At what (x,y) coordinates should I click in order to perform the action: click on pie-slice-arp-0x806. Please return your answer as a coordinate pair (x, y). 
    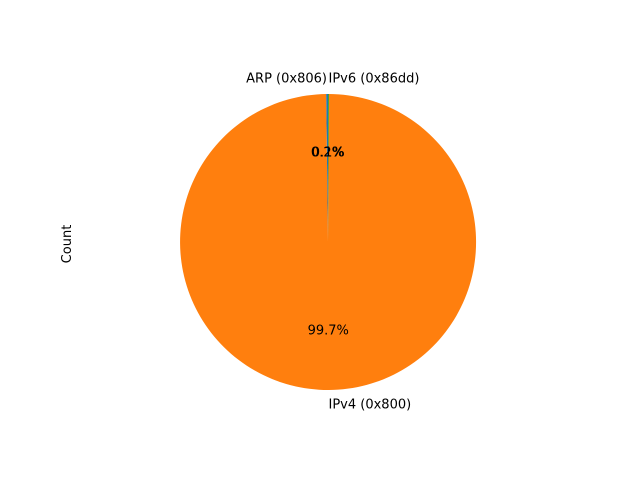
    Looking at the image, I should click on (327, 167).